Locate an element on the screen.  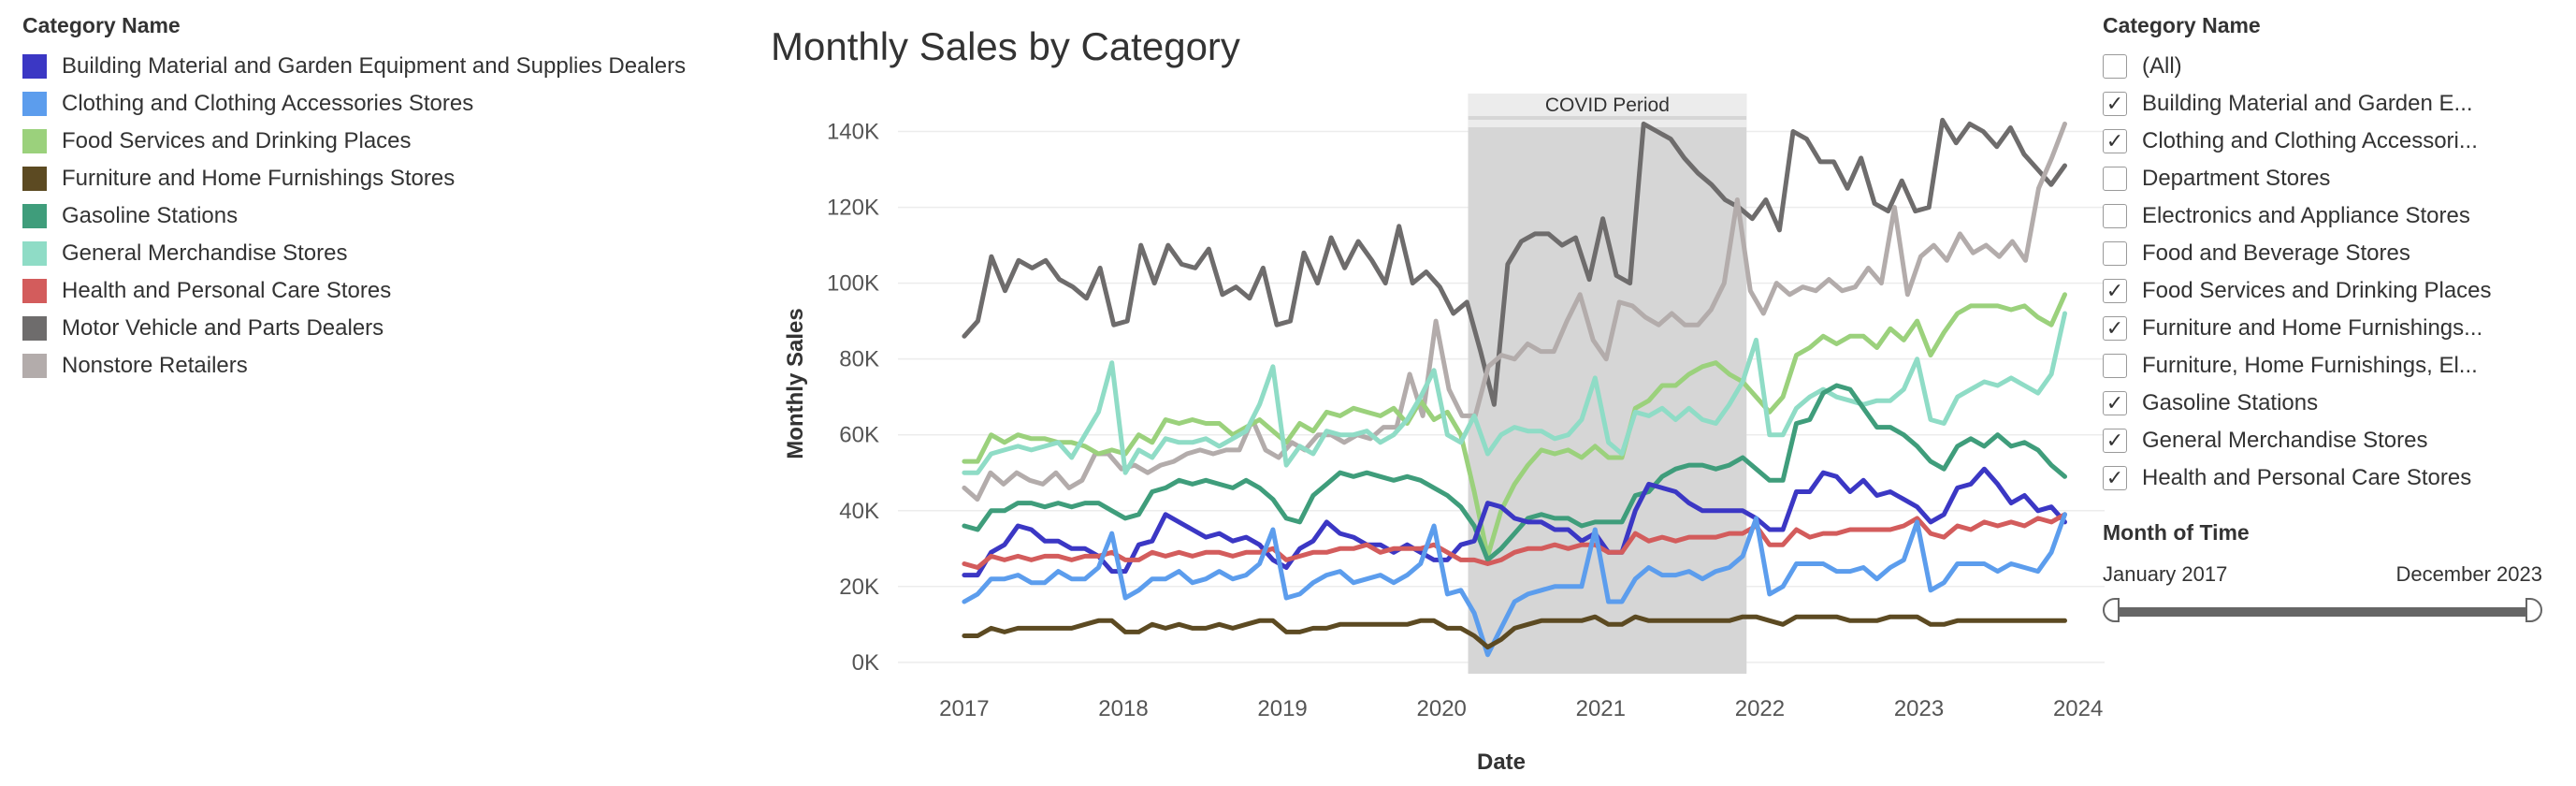
legend-label: Clothing and Clothing Accessories Stores is located at coordinates (268, 103).